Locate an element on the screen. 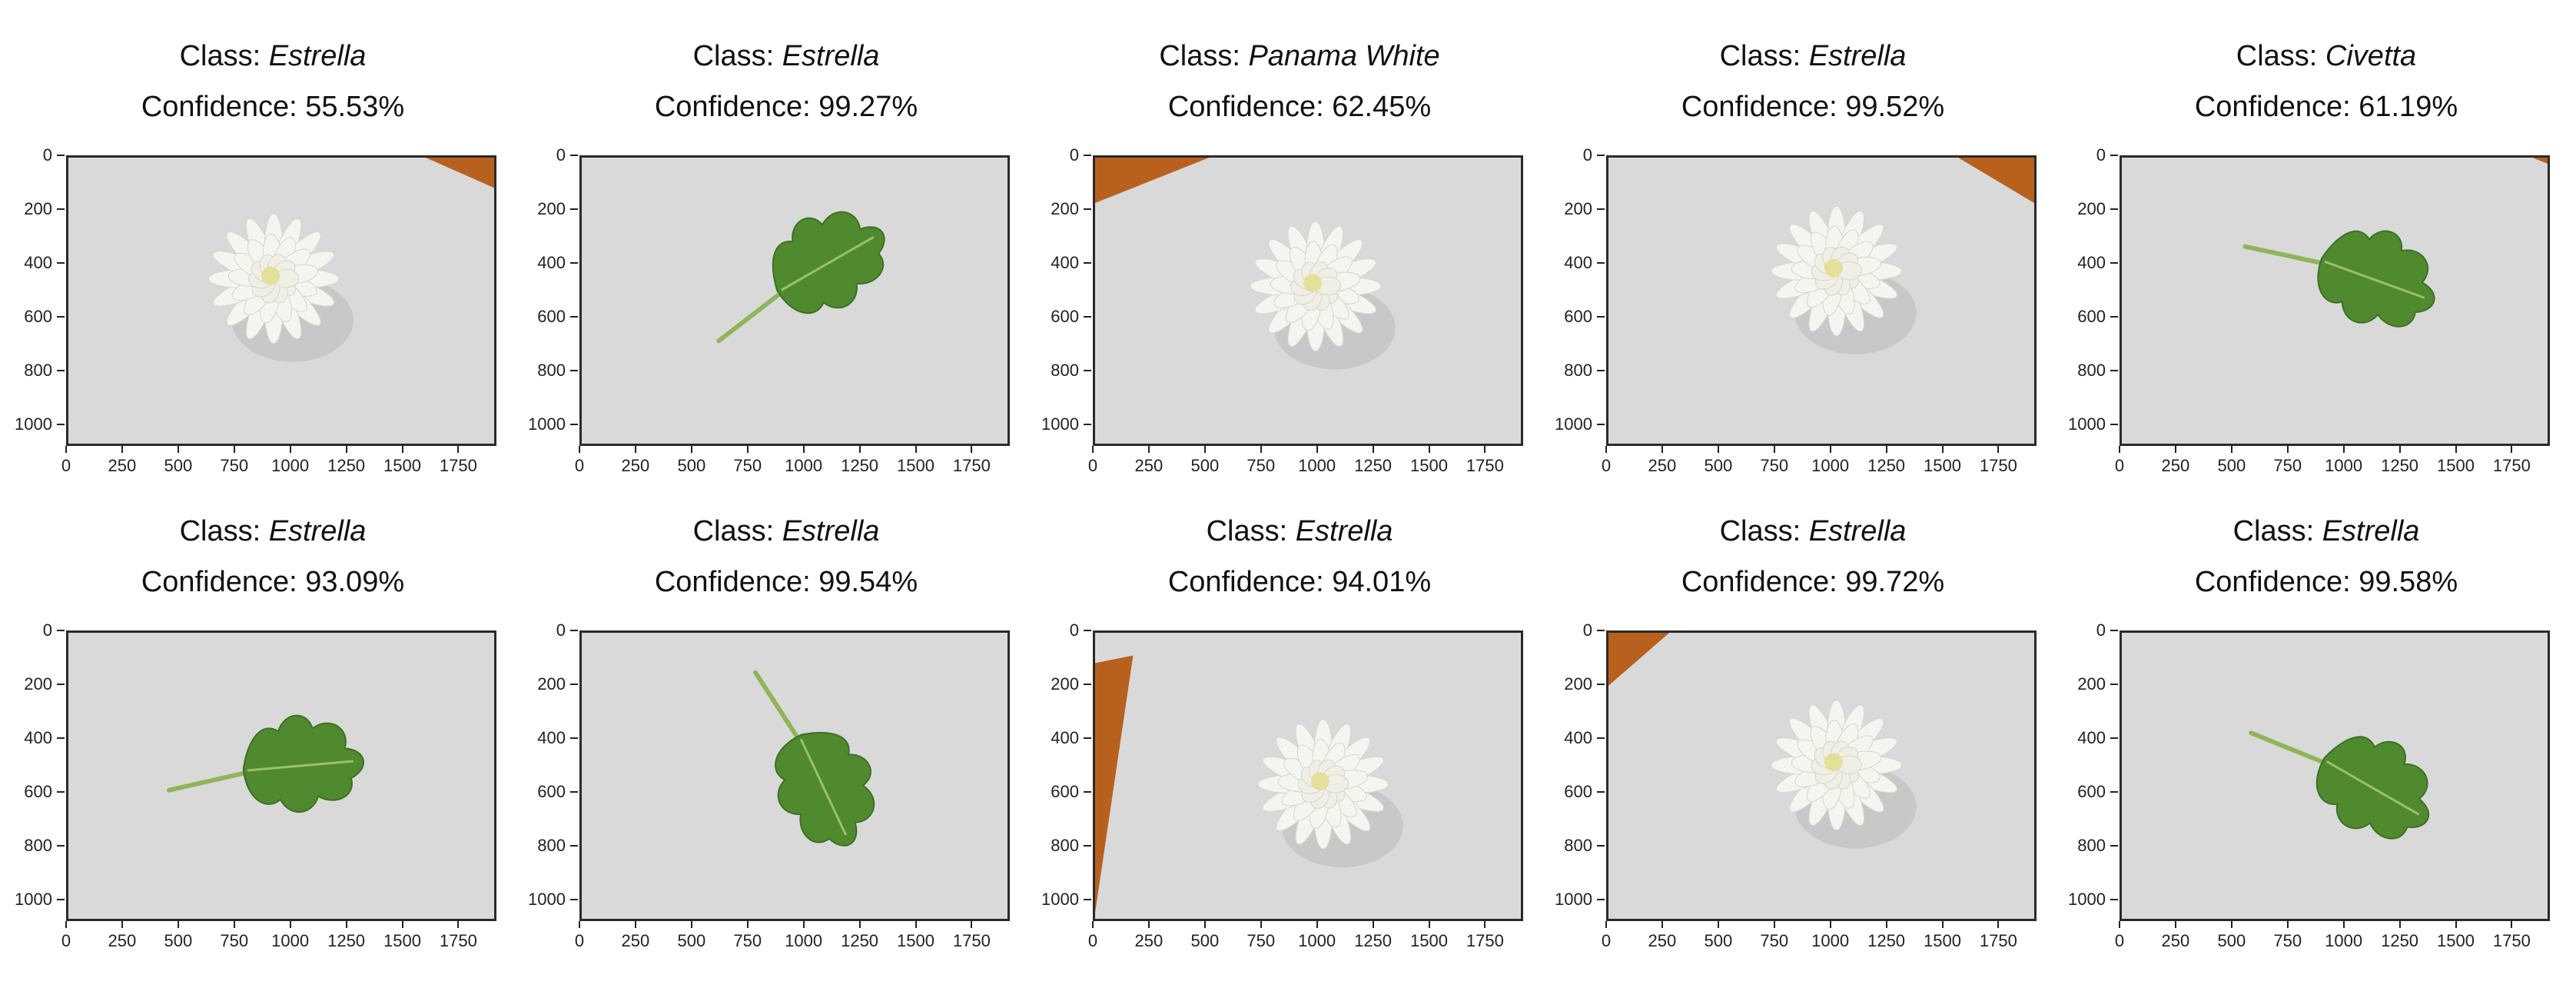  y-tick-label: 200 is located at coordinates (38, 209).